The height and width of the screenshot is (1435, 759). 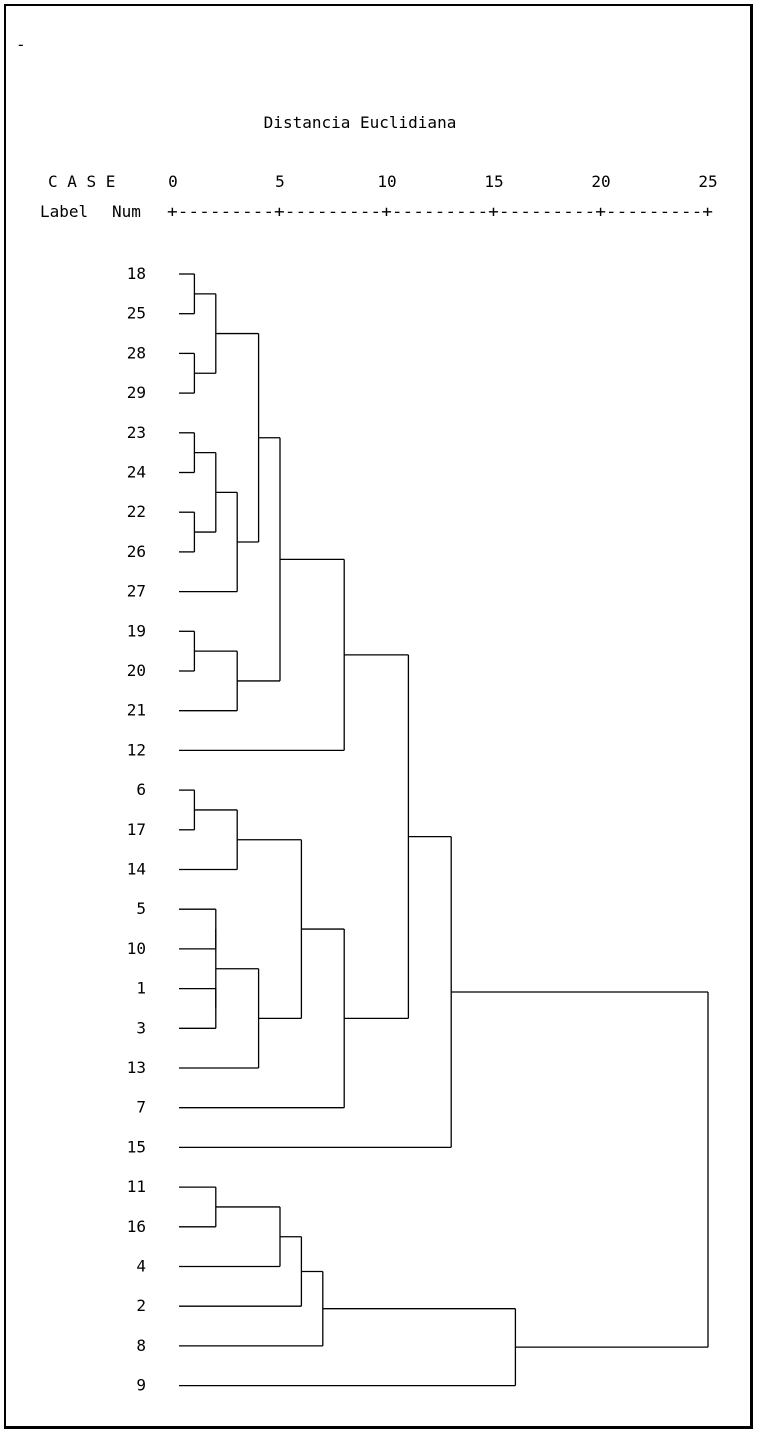 What do you see at coordinates (126, 211) in the screenshot?
I see `header-num: Num` at bounding box center [126, 211].